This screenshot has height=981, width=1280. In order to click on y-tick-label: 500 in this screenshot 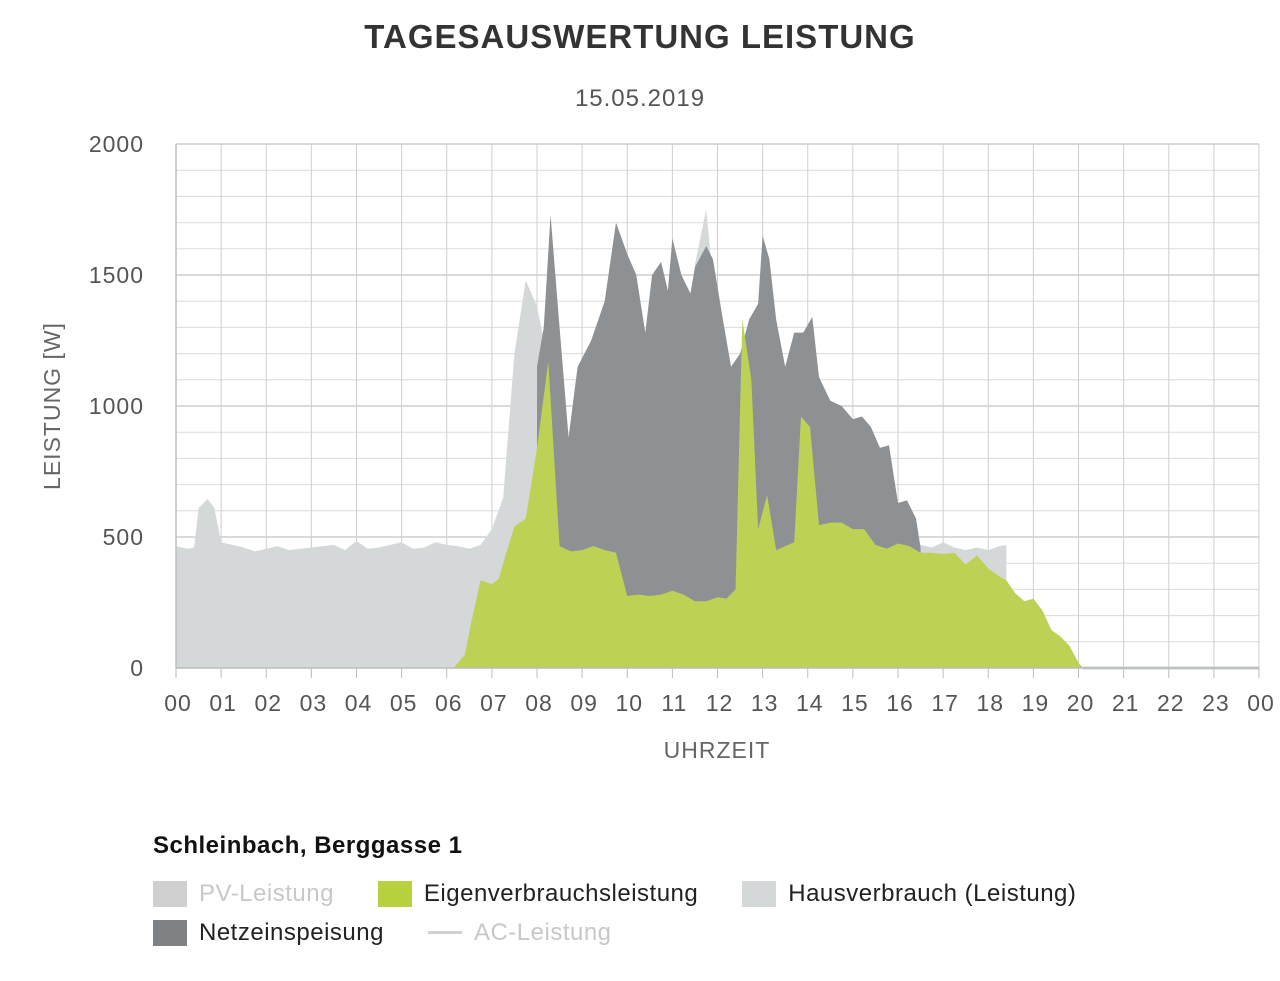, I will do `click(123, 537)`.